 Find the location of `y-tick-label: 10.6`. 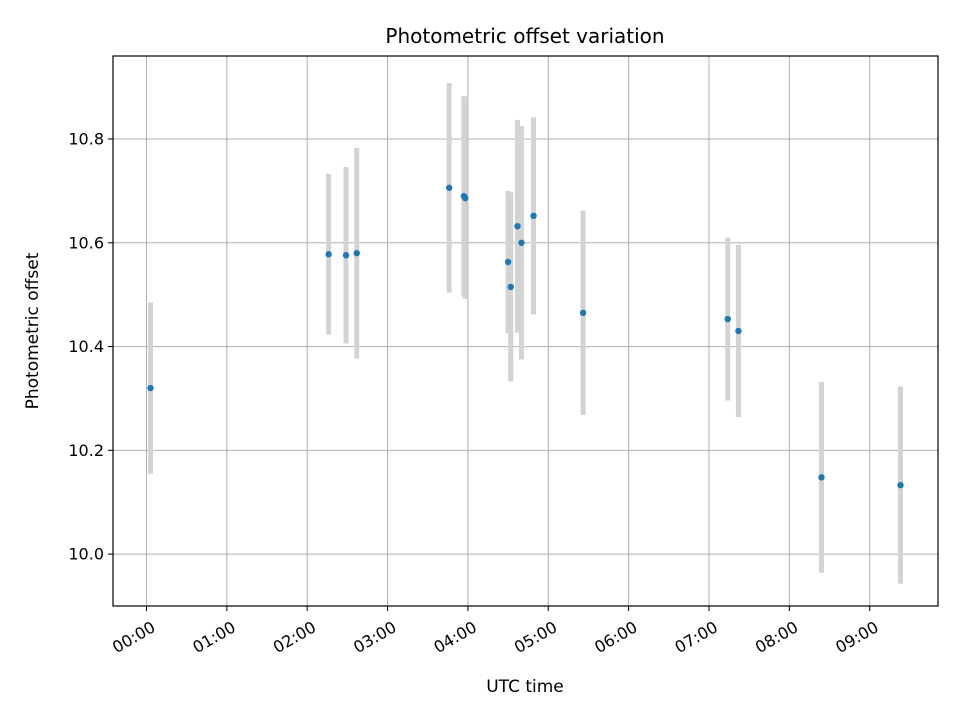

y-tick-label: 10.6 is located at coordinates (86, 242).